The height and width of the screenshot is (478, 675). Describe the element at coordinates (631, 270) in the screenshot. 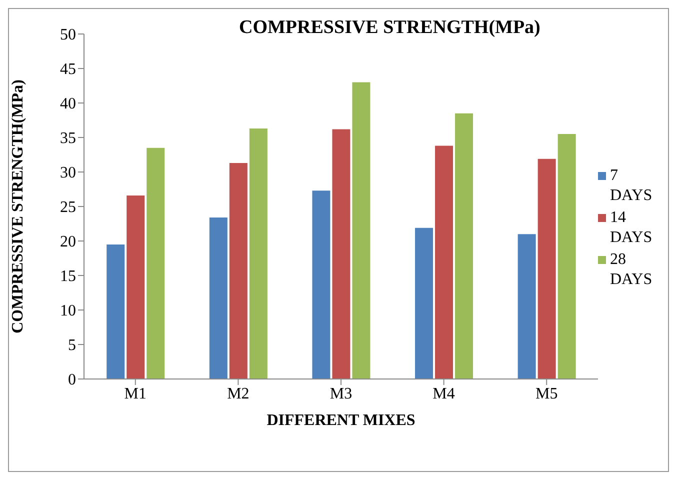

I see `legend-label: 28 DAYS` at that location.